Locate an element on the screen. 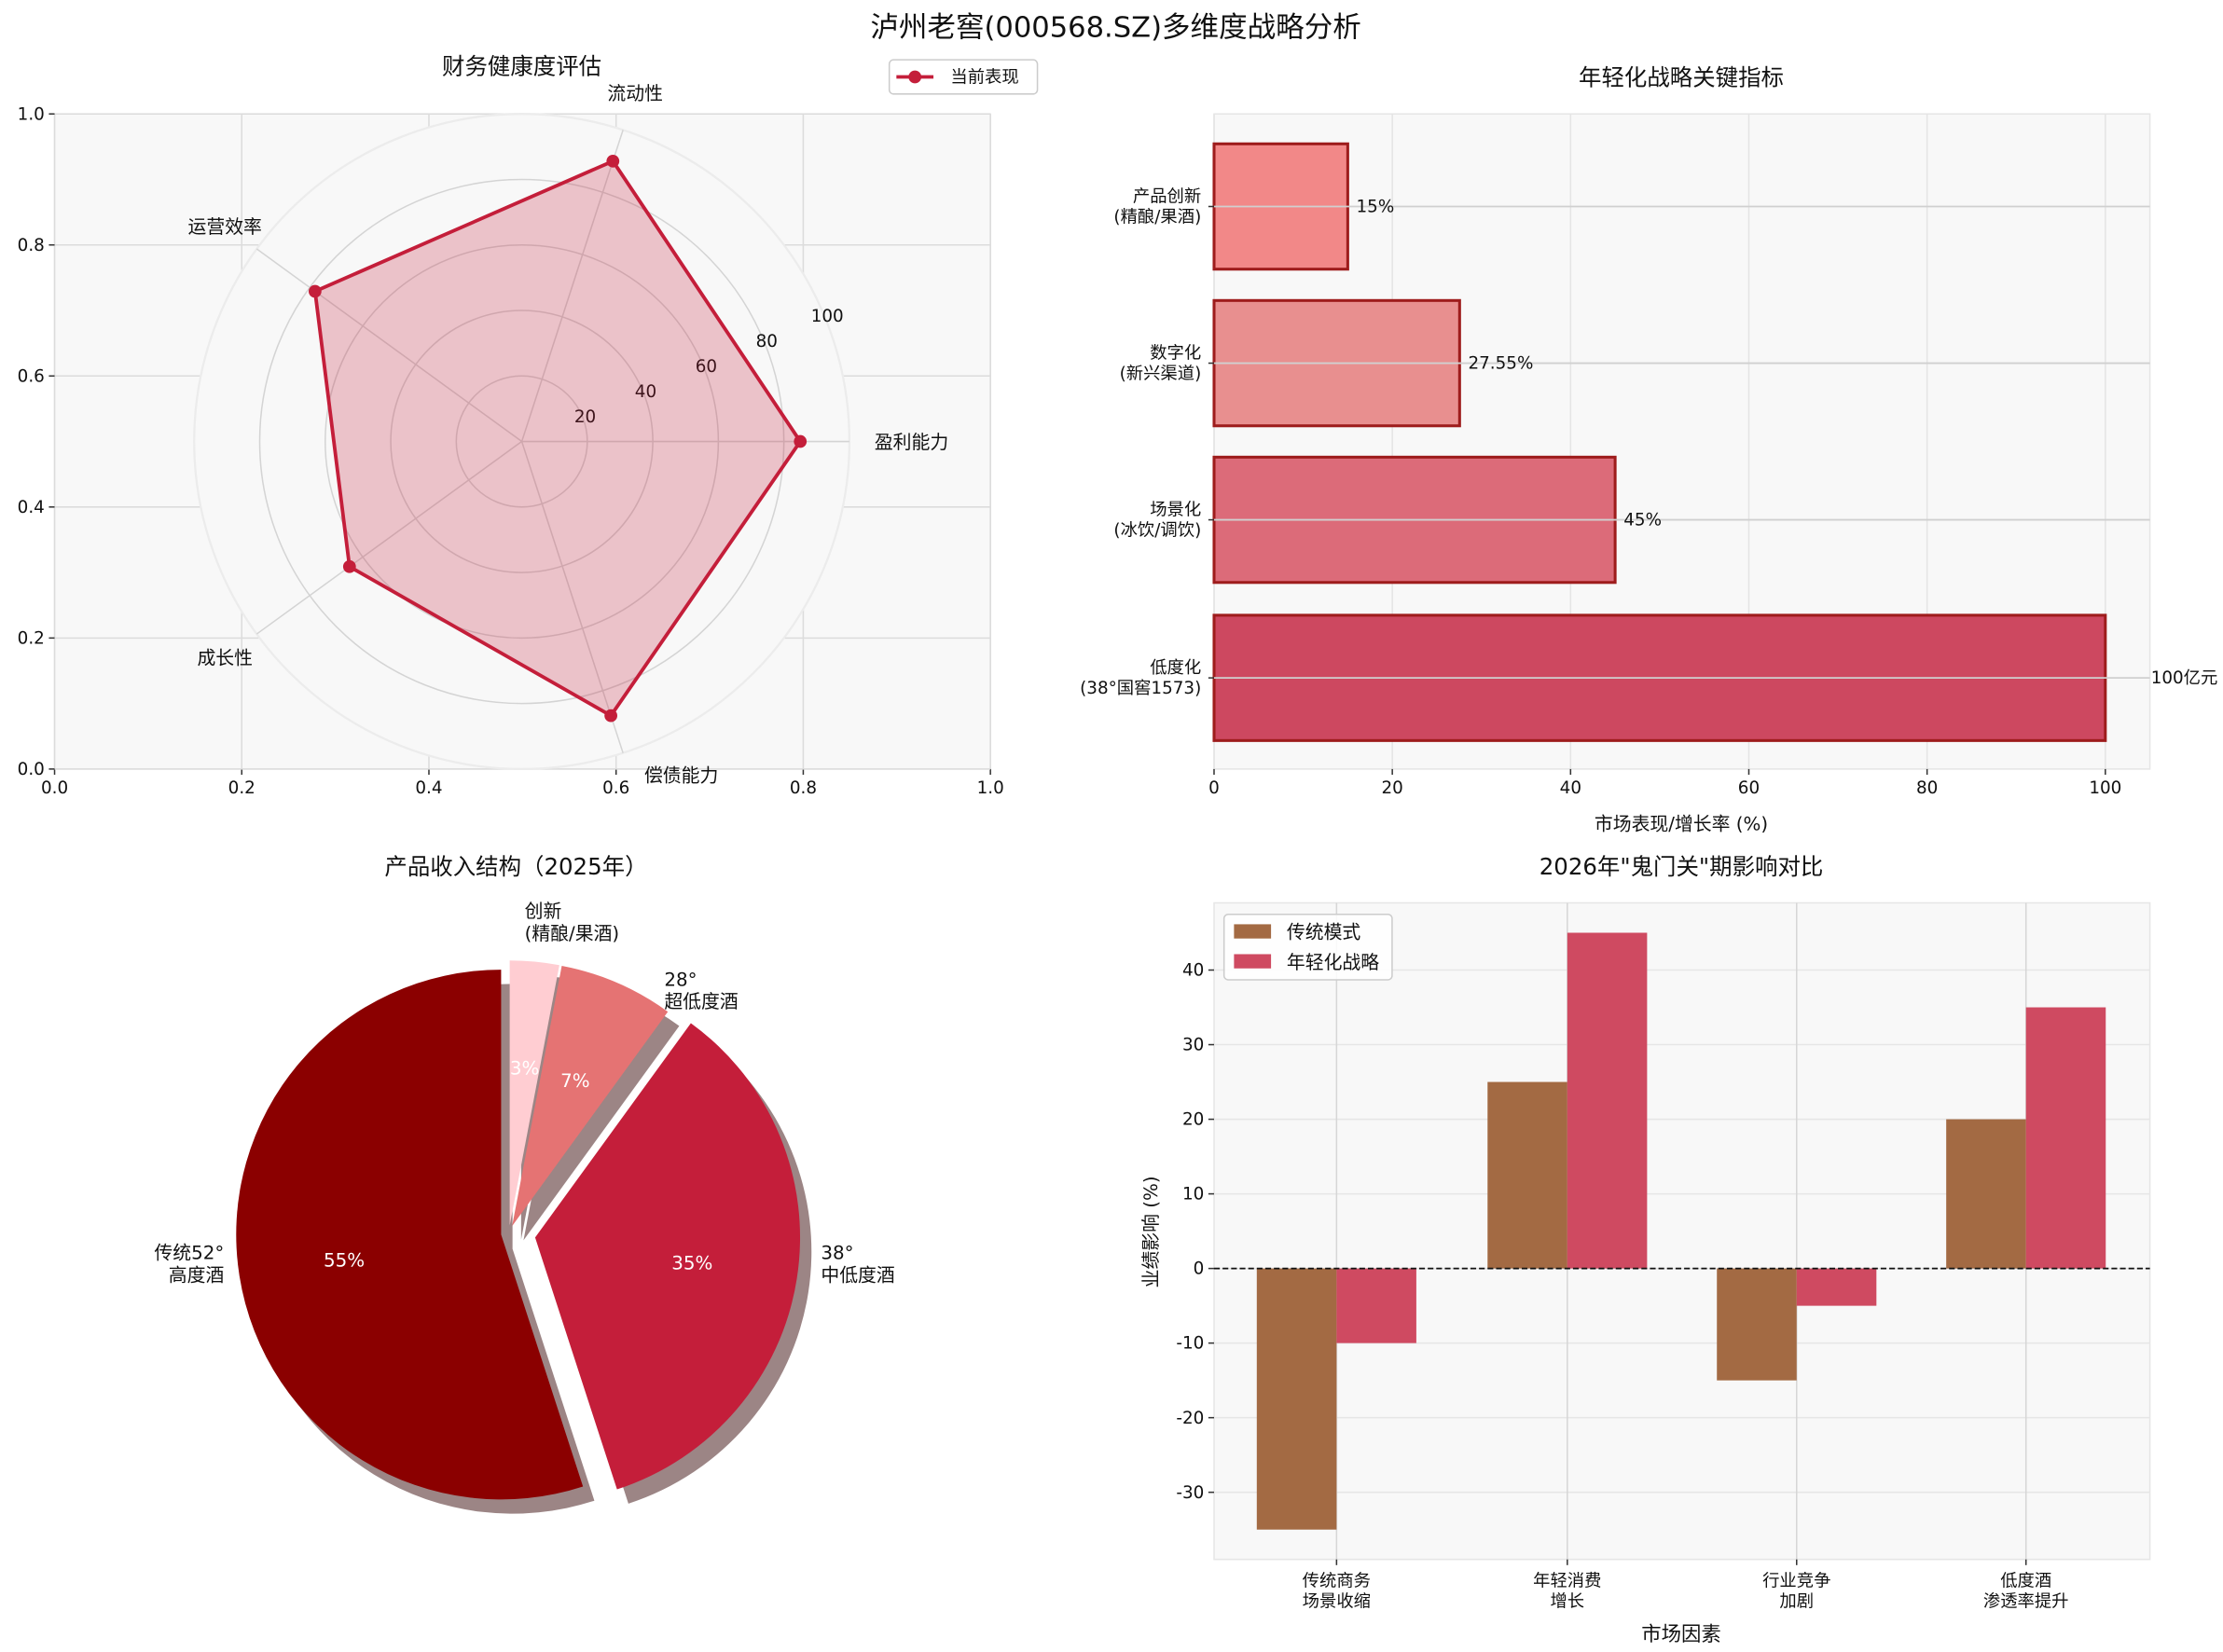  y-tick-label: 场景化(冰饮/调饮) is located at coordinates (1157, 521).